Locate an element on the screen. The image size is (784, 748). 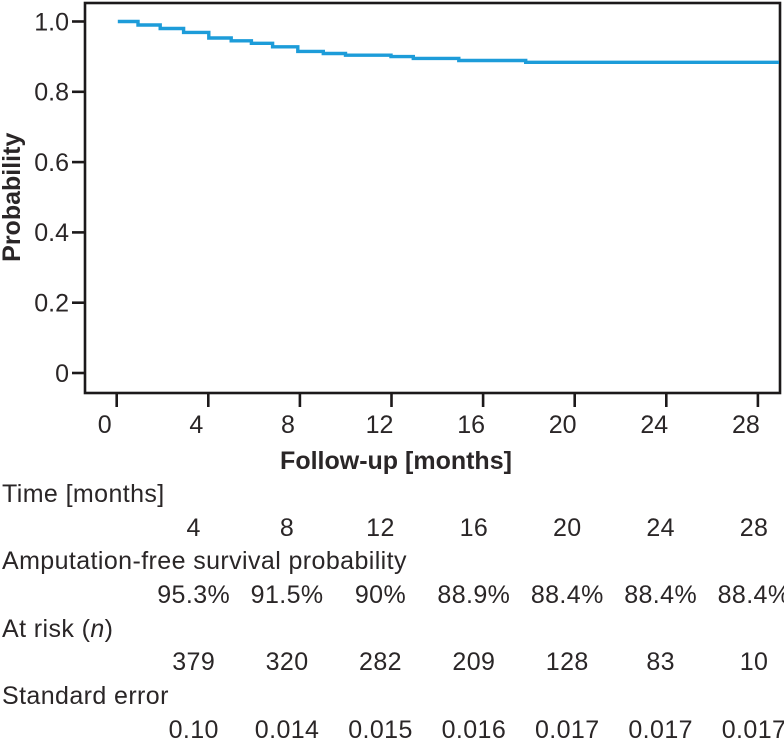
y-axis-title: Probability is located at coordinates (13, 197).